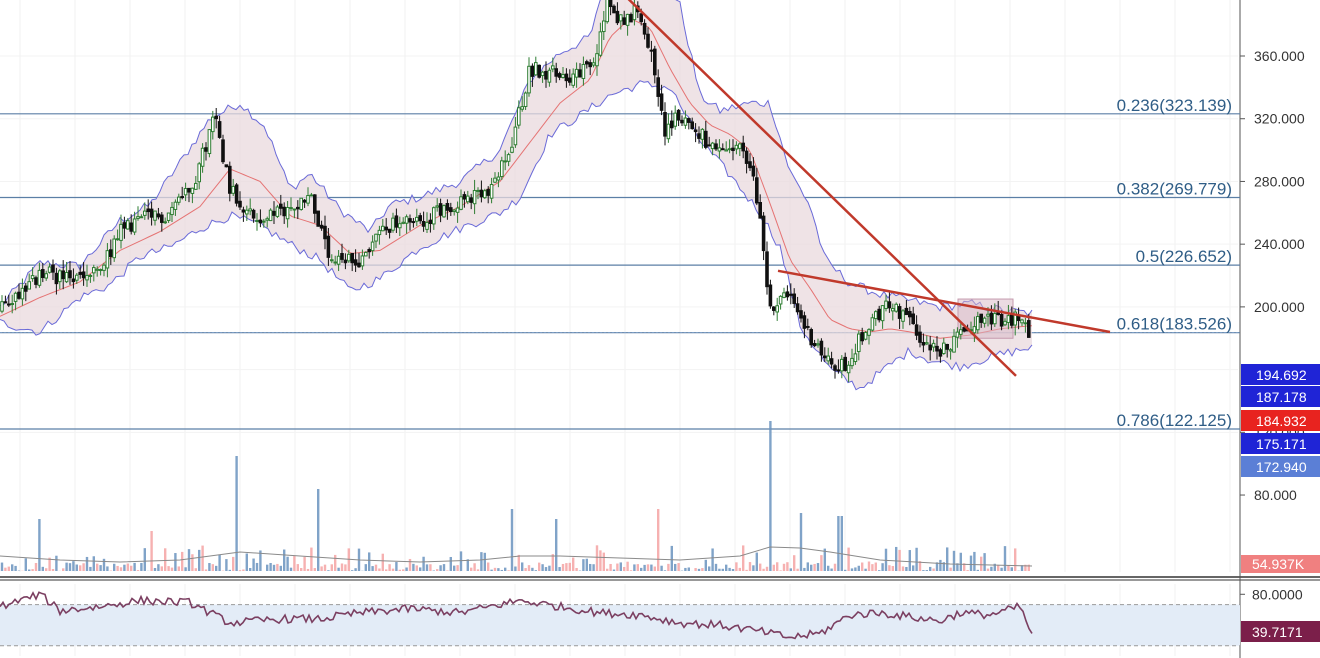 Image resolution: width=1320 pixels, height=658 pixels. What do you see at coordinates (1279, 56) in the screenshot?
I see `axis-tick-label: 360.000` at bounding box center [1279, 56].